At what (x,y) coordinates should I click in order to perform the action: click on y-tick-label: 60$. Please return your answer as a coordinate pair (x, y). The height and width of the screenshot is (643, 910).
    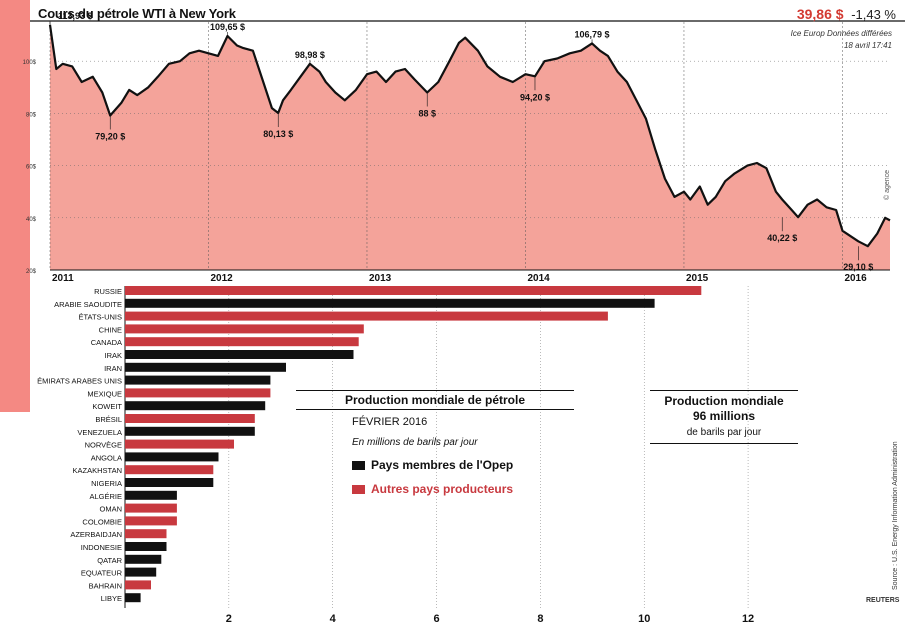
    Looking at the image, I should click on (31, 168).